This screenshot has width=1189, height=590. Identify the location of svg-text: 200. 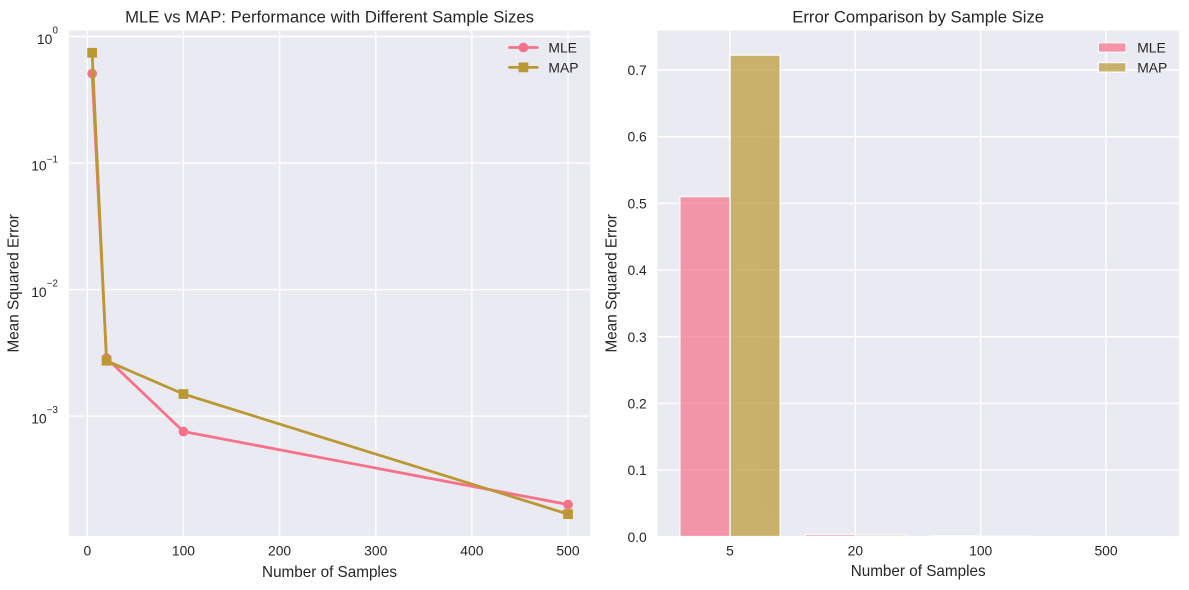
(279, 551).